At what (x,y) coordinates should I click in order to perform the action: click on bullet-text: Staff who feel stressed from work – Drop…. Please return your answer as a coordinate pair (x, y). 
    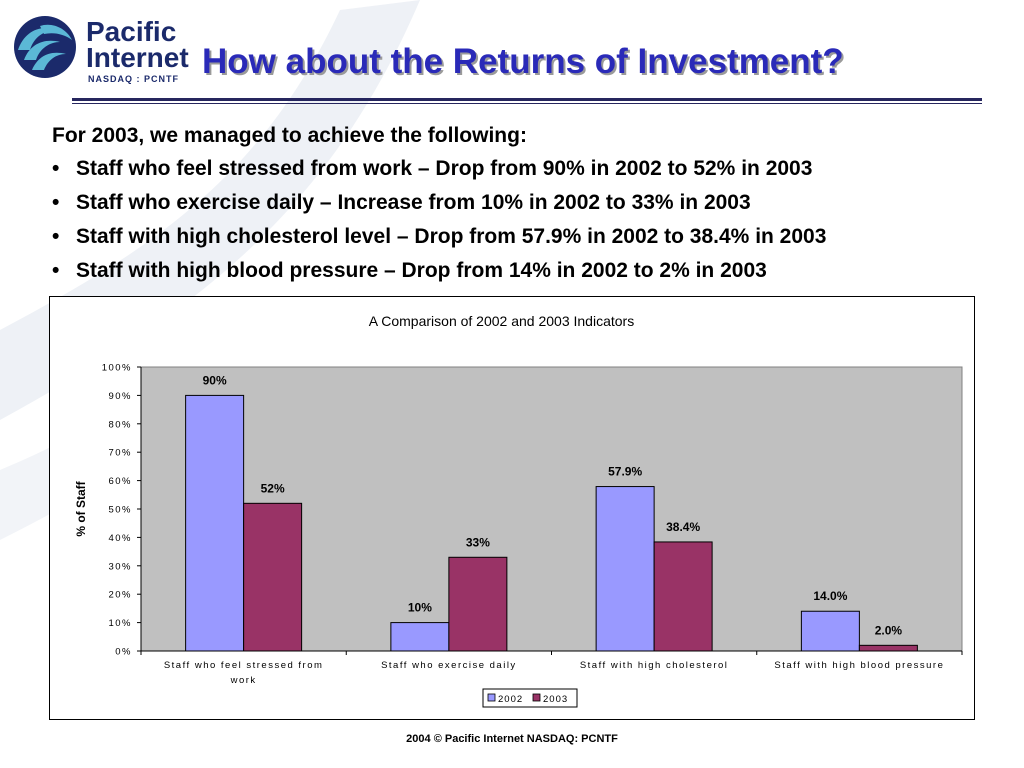
    Looking at the image, I should click on (444, 168).